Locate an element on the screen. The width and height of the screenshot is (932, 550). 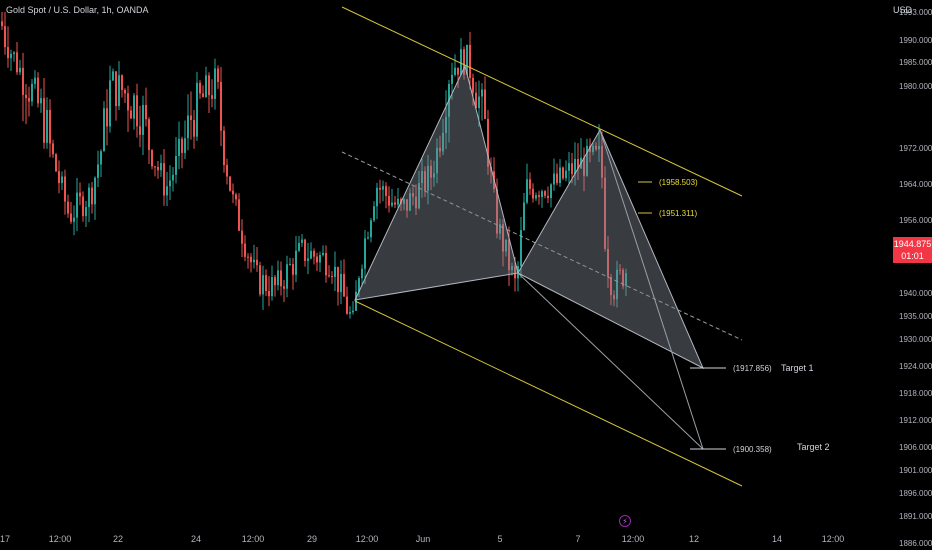
price-tick-label: 1906.000 is located at coordinates (915, 447).